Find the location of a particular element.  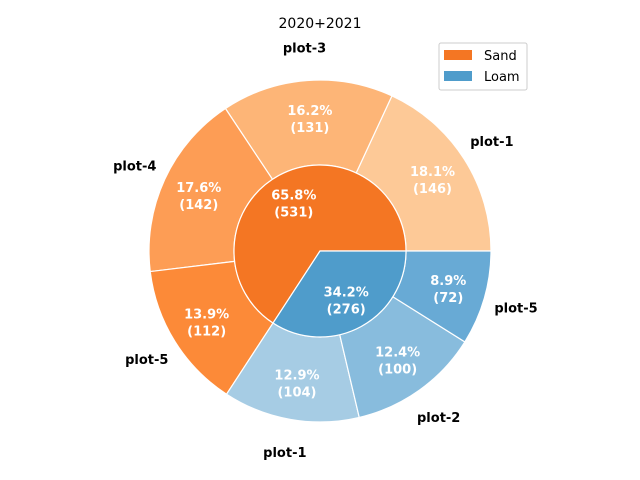

outer-label-4-pct: 12.9% is located at coordinates (296, 376).